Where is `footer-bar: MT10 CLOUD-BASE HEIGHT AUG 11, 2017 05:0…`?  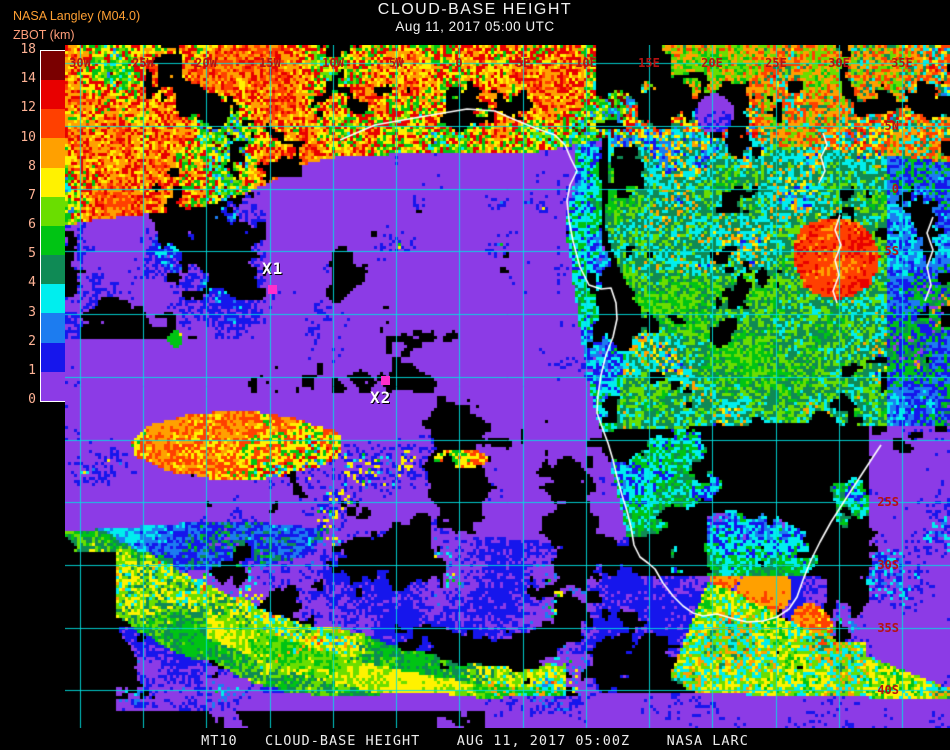
footer-bar: MT10 CLOUD-BASE HEIGHT AUG 11, 2017 05:0… is located at coordinates (475, 739).